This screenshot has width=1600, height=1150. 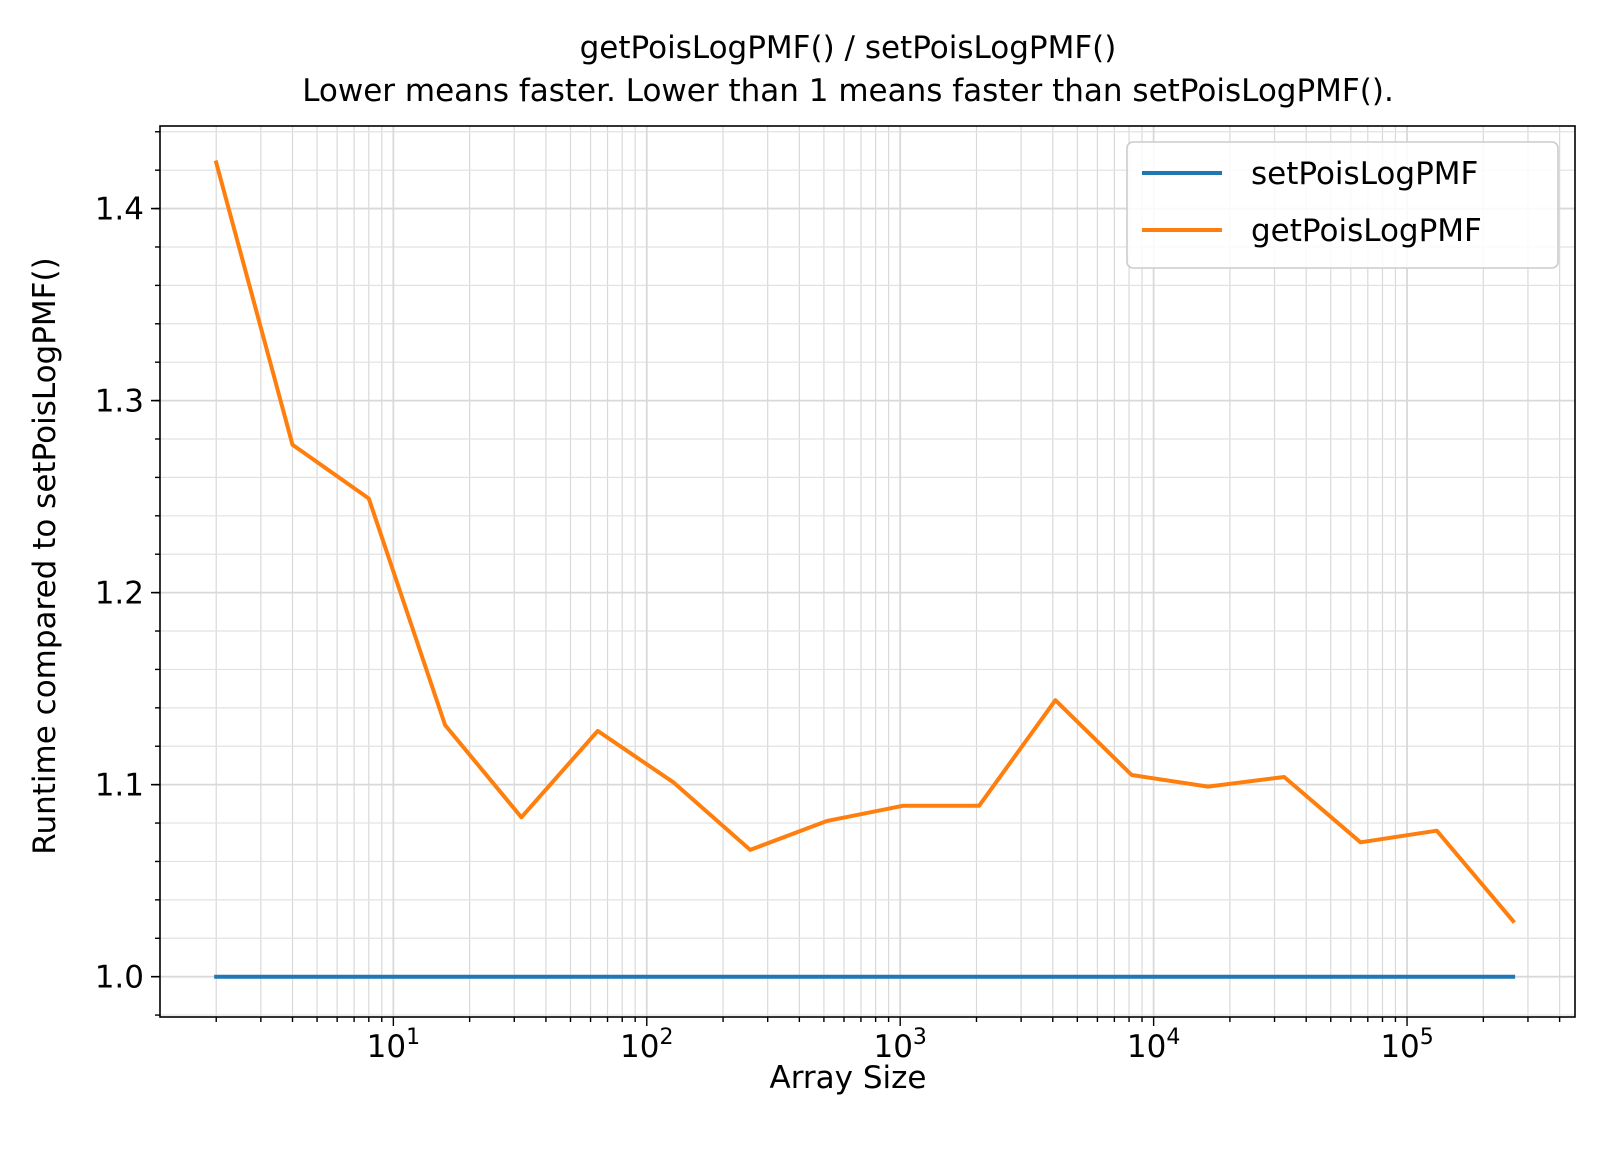 I want to click on x-tick-label: 10², so click(x=646, y=1045).